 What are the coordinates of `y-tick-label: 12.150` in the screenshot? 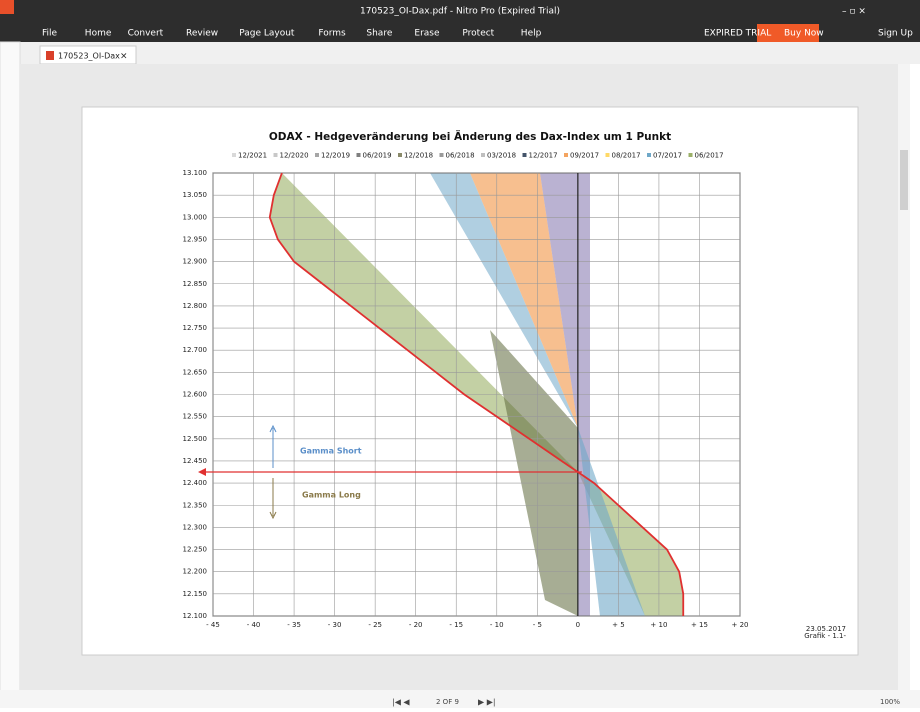 It's located at (195, 594).